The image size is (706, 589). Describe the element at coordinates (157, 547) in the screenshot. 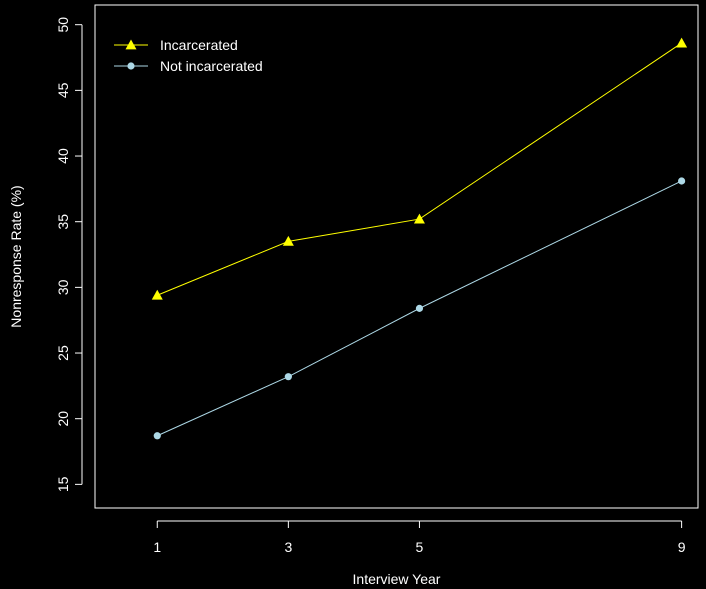

I see `x-tick-label: 1` at that location.